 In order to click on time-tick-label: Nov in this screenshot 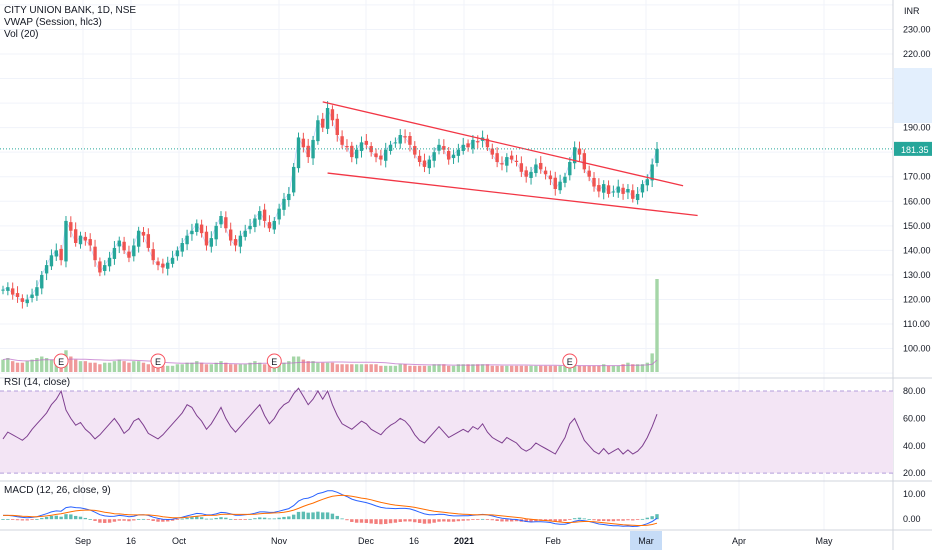, I will do `click(279, 541)`.